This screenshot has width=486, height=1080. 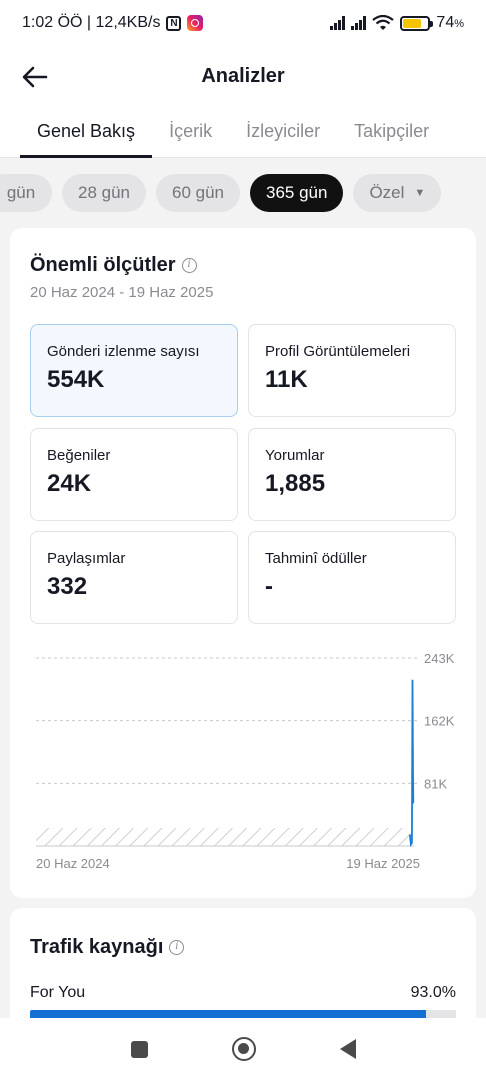 I want to click on metric-label: Yorumlar, so click(x=295, y=455).